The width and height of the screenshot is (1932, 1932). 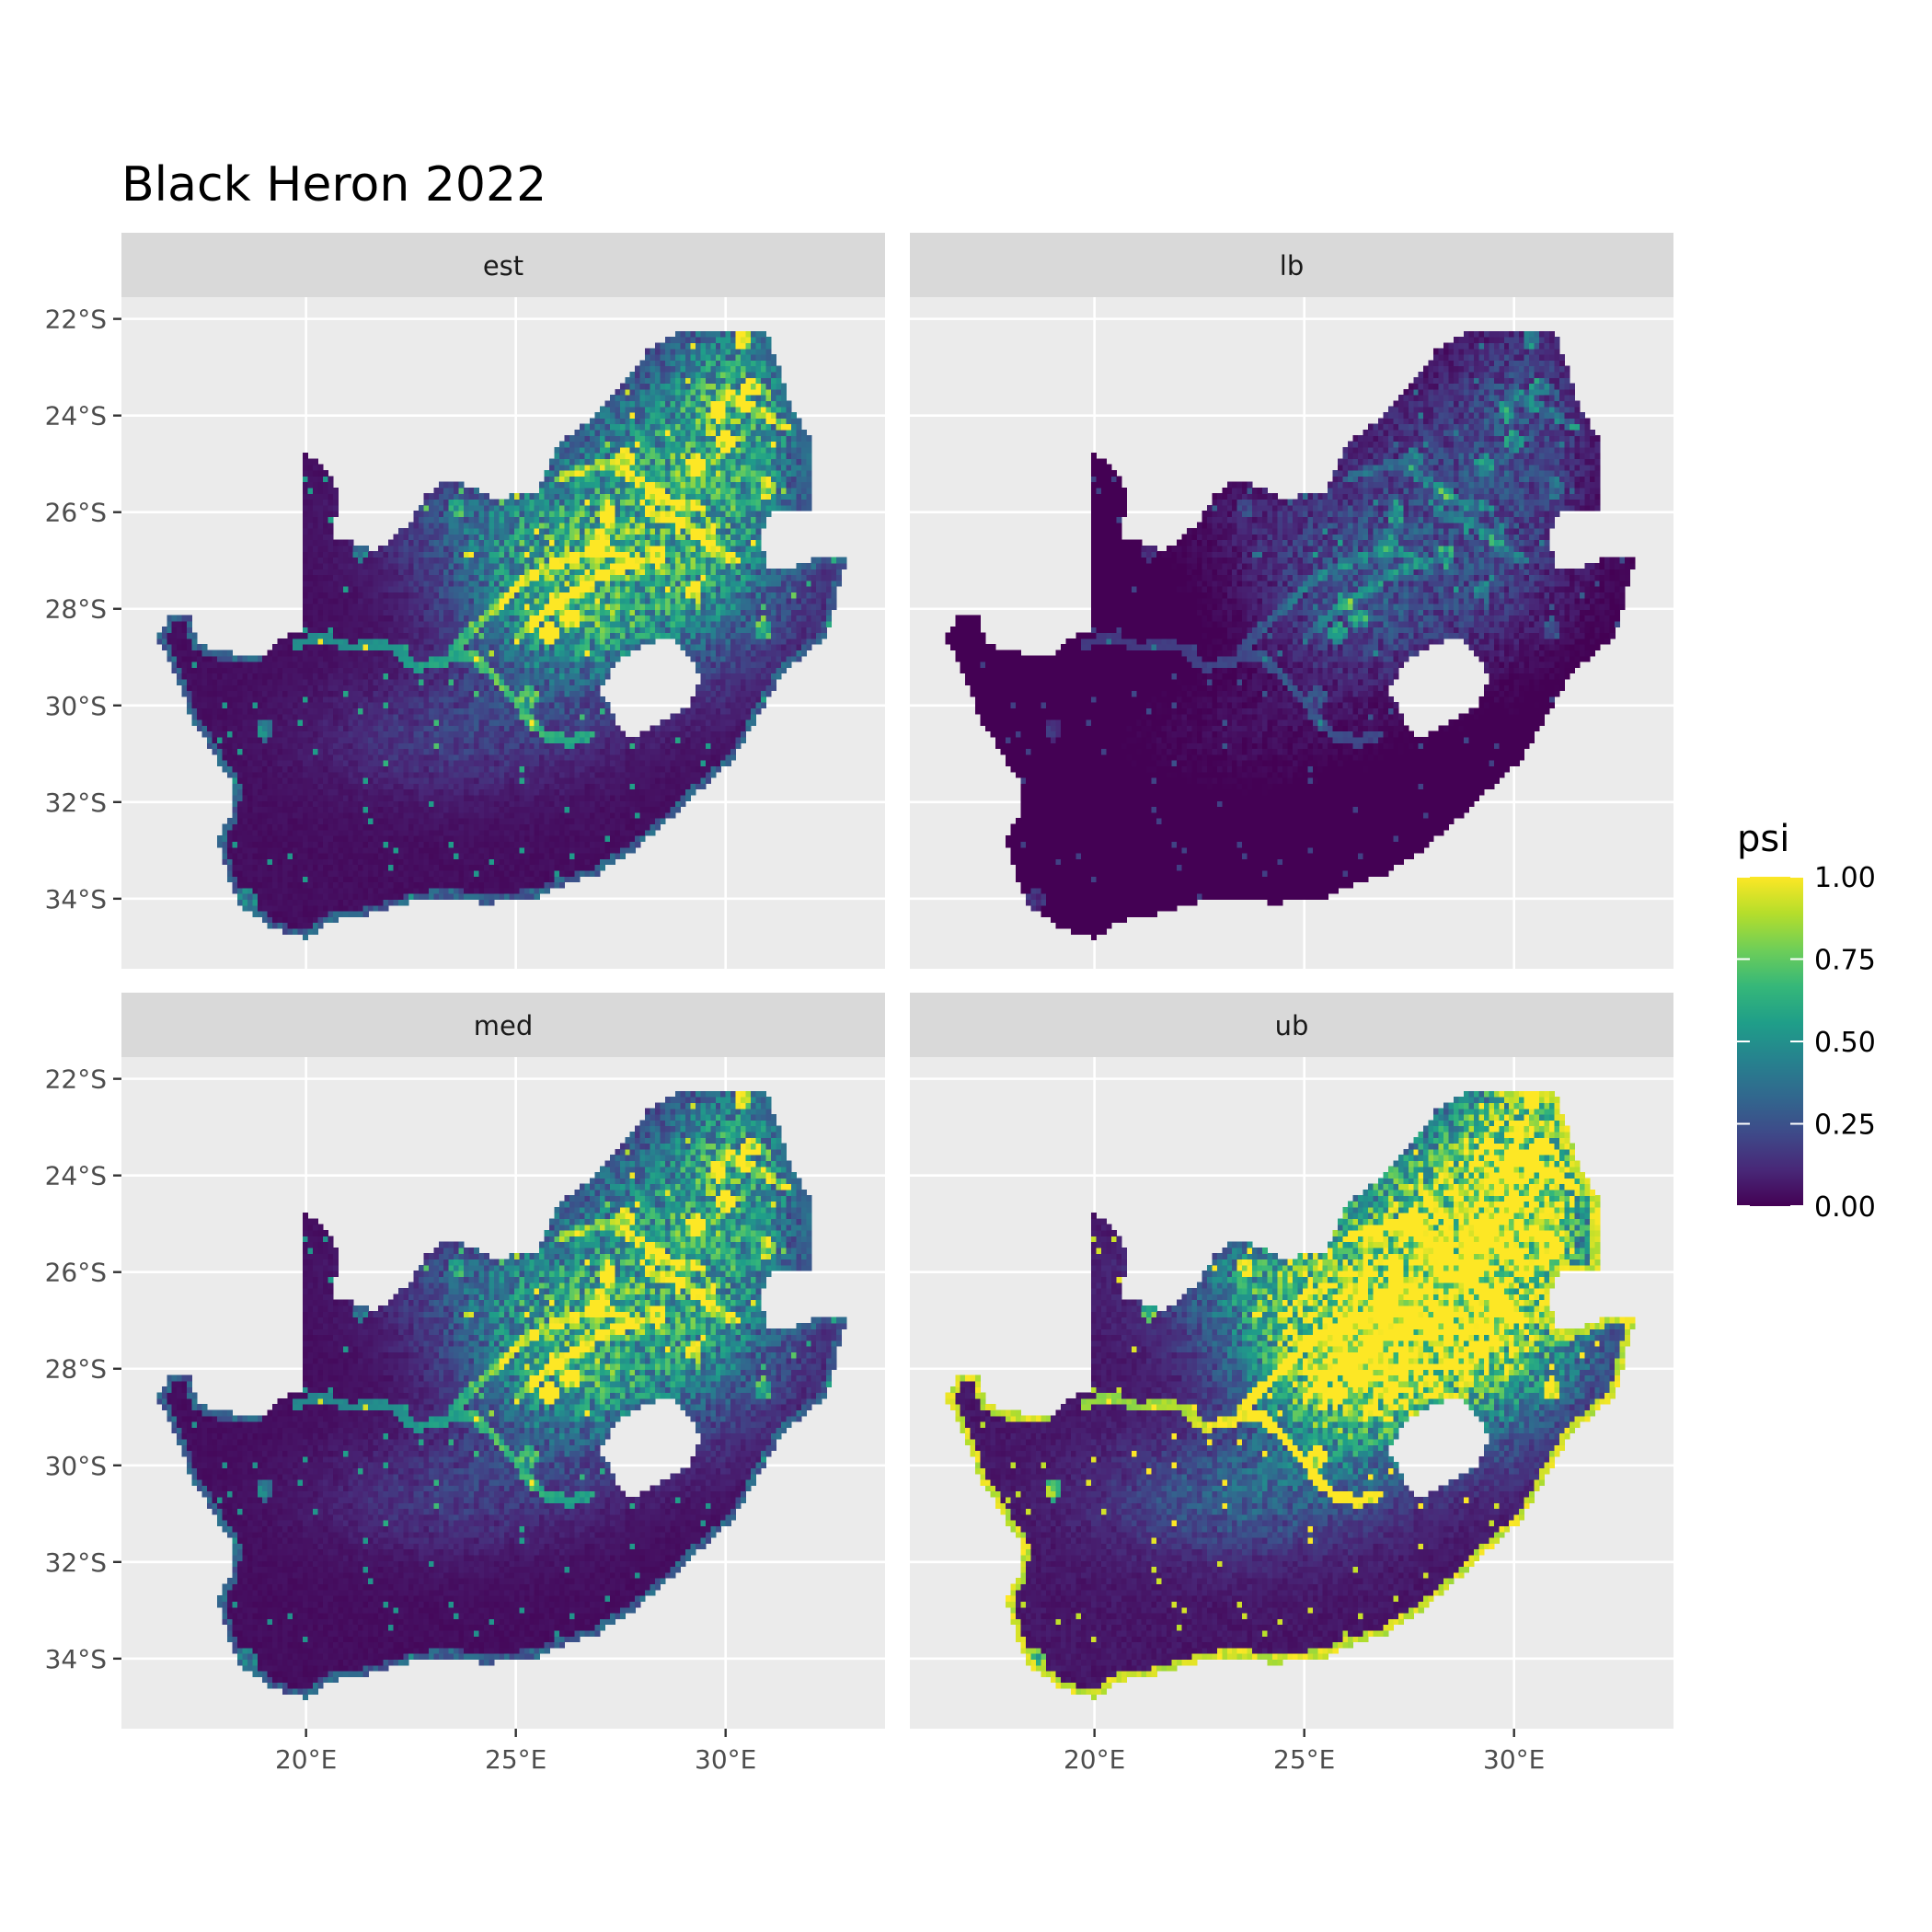 I want to click on legend-tick-label: 0.75, so click(x=1845, y=961).